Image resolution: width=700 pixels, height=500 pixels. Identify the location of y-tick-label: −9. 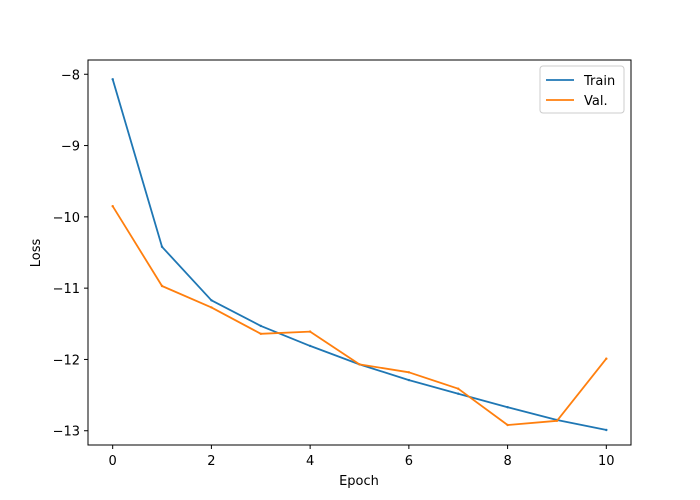
(70, 147).